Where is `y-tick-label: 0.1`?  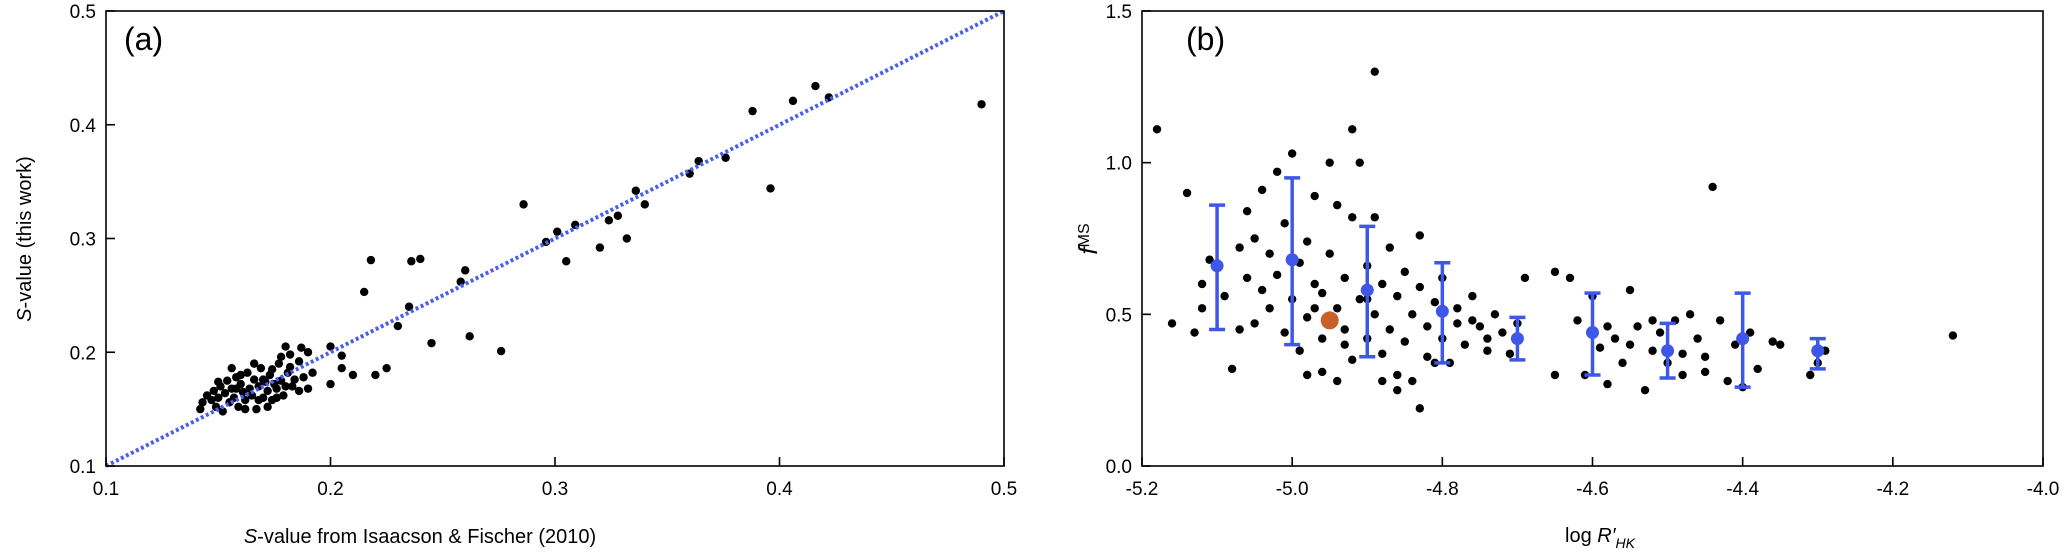
y-tick-label: 0.1 is located at coordinates (83, 467).